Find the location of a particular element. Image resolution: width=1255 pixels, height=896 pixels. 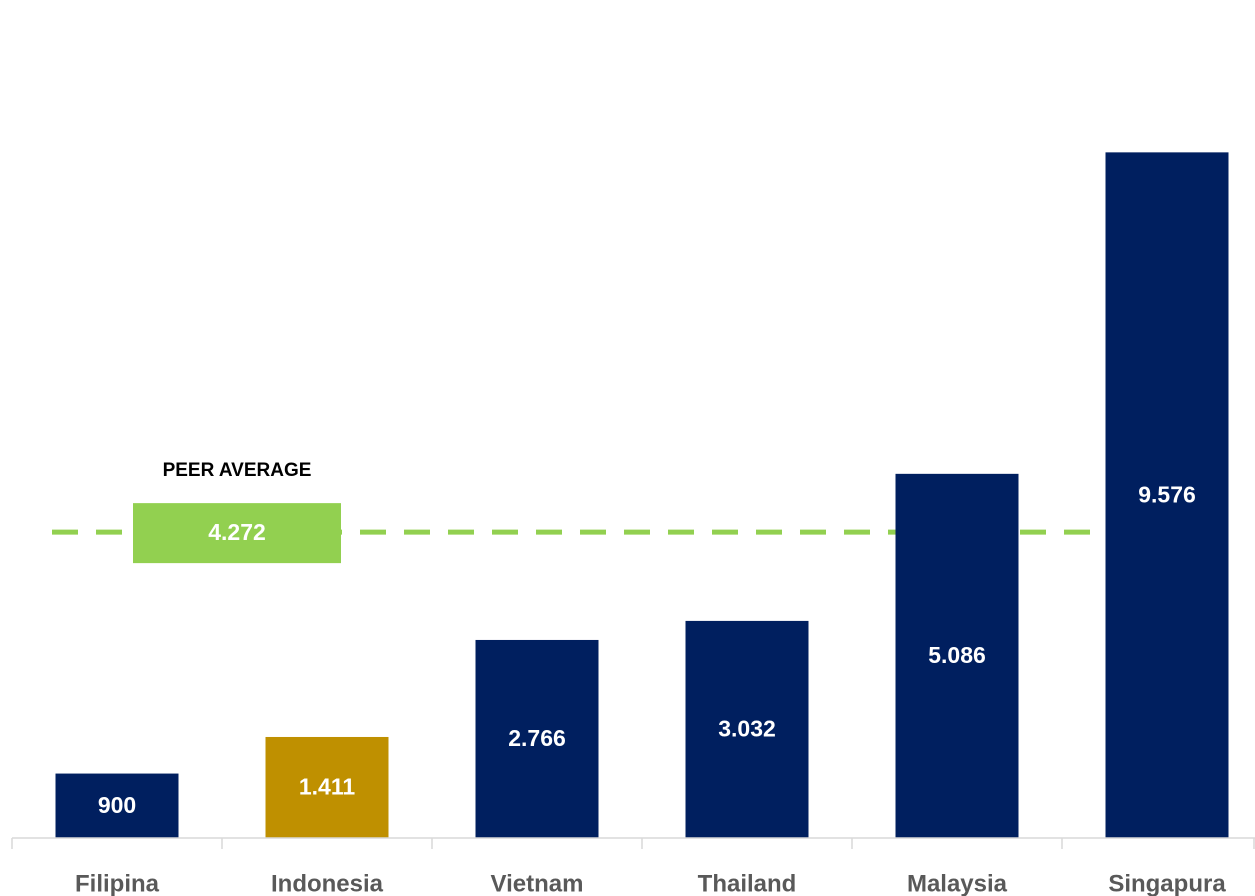

average-title: PEER AVERAGE is located at coordinates (237, 470).